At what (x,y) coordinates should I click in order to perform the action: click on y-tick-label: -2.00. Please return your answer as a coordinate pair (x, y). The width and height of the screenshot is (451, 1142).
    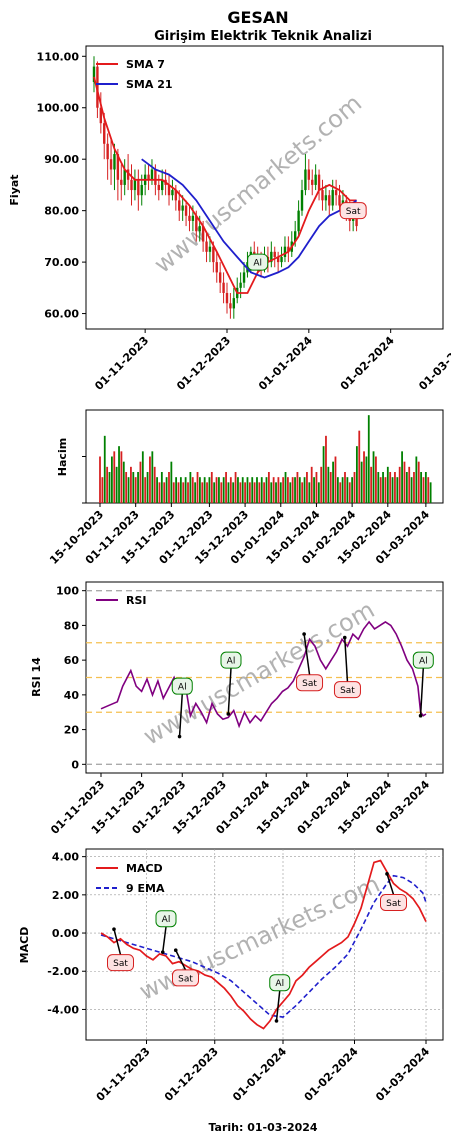
    Looking at the image, I should click on (63, 971).